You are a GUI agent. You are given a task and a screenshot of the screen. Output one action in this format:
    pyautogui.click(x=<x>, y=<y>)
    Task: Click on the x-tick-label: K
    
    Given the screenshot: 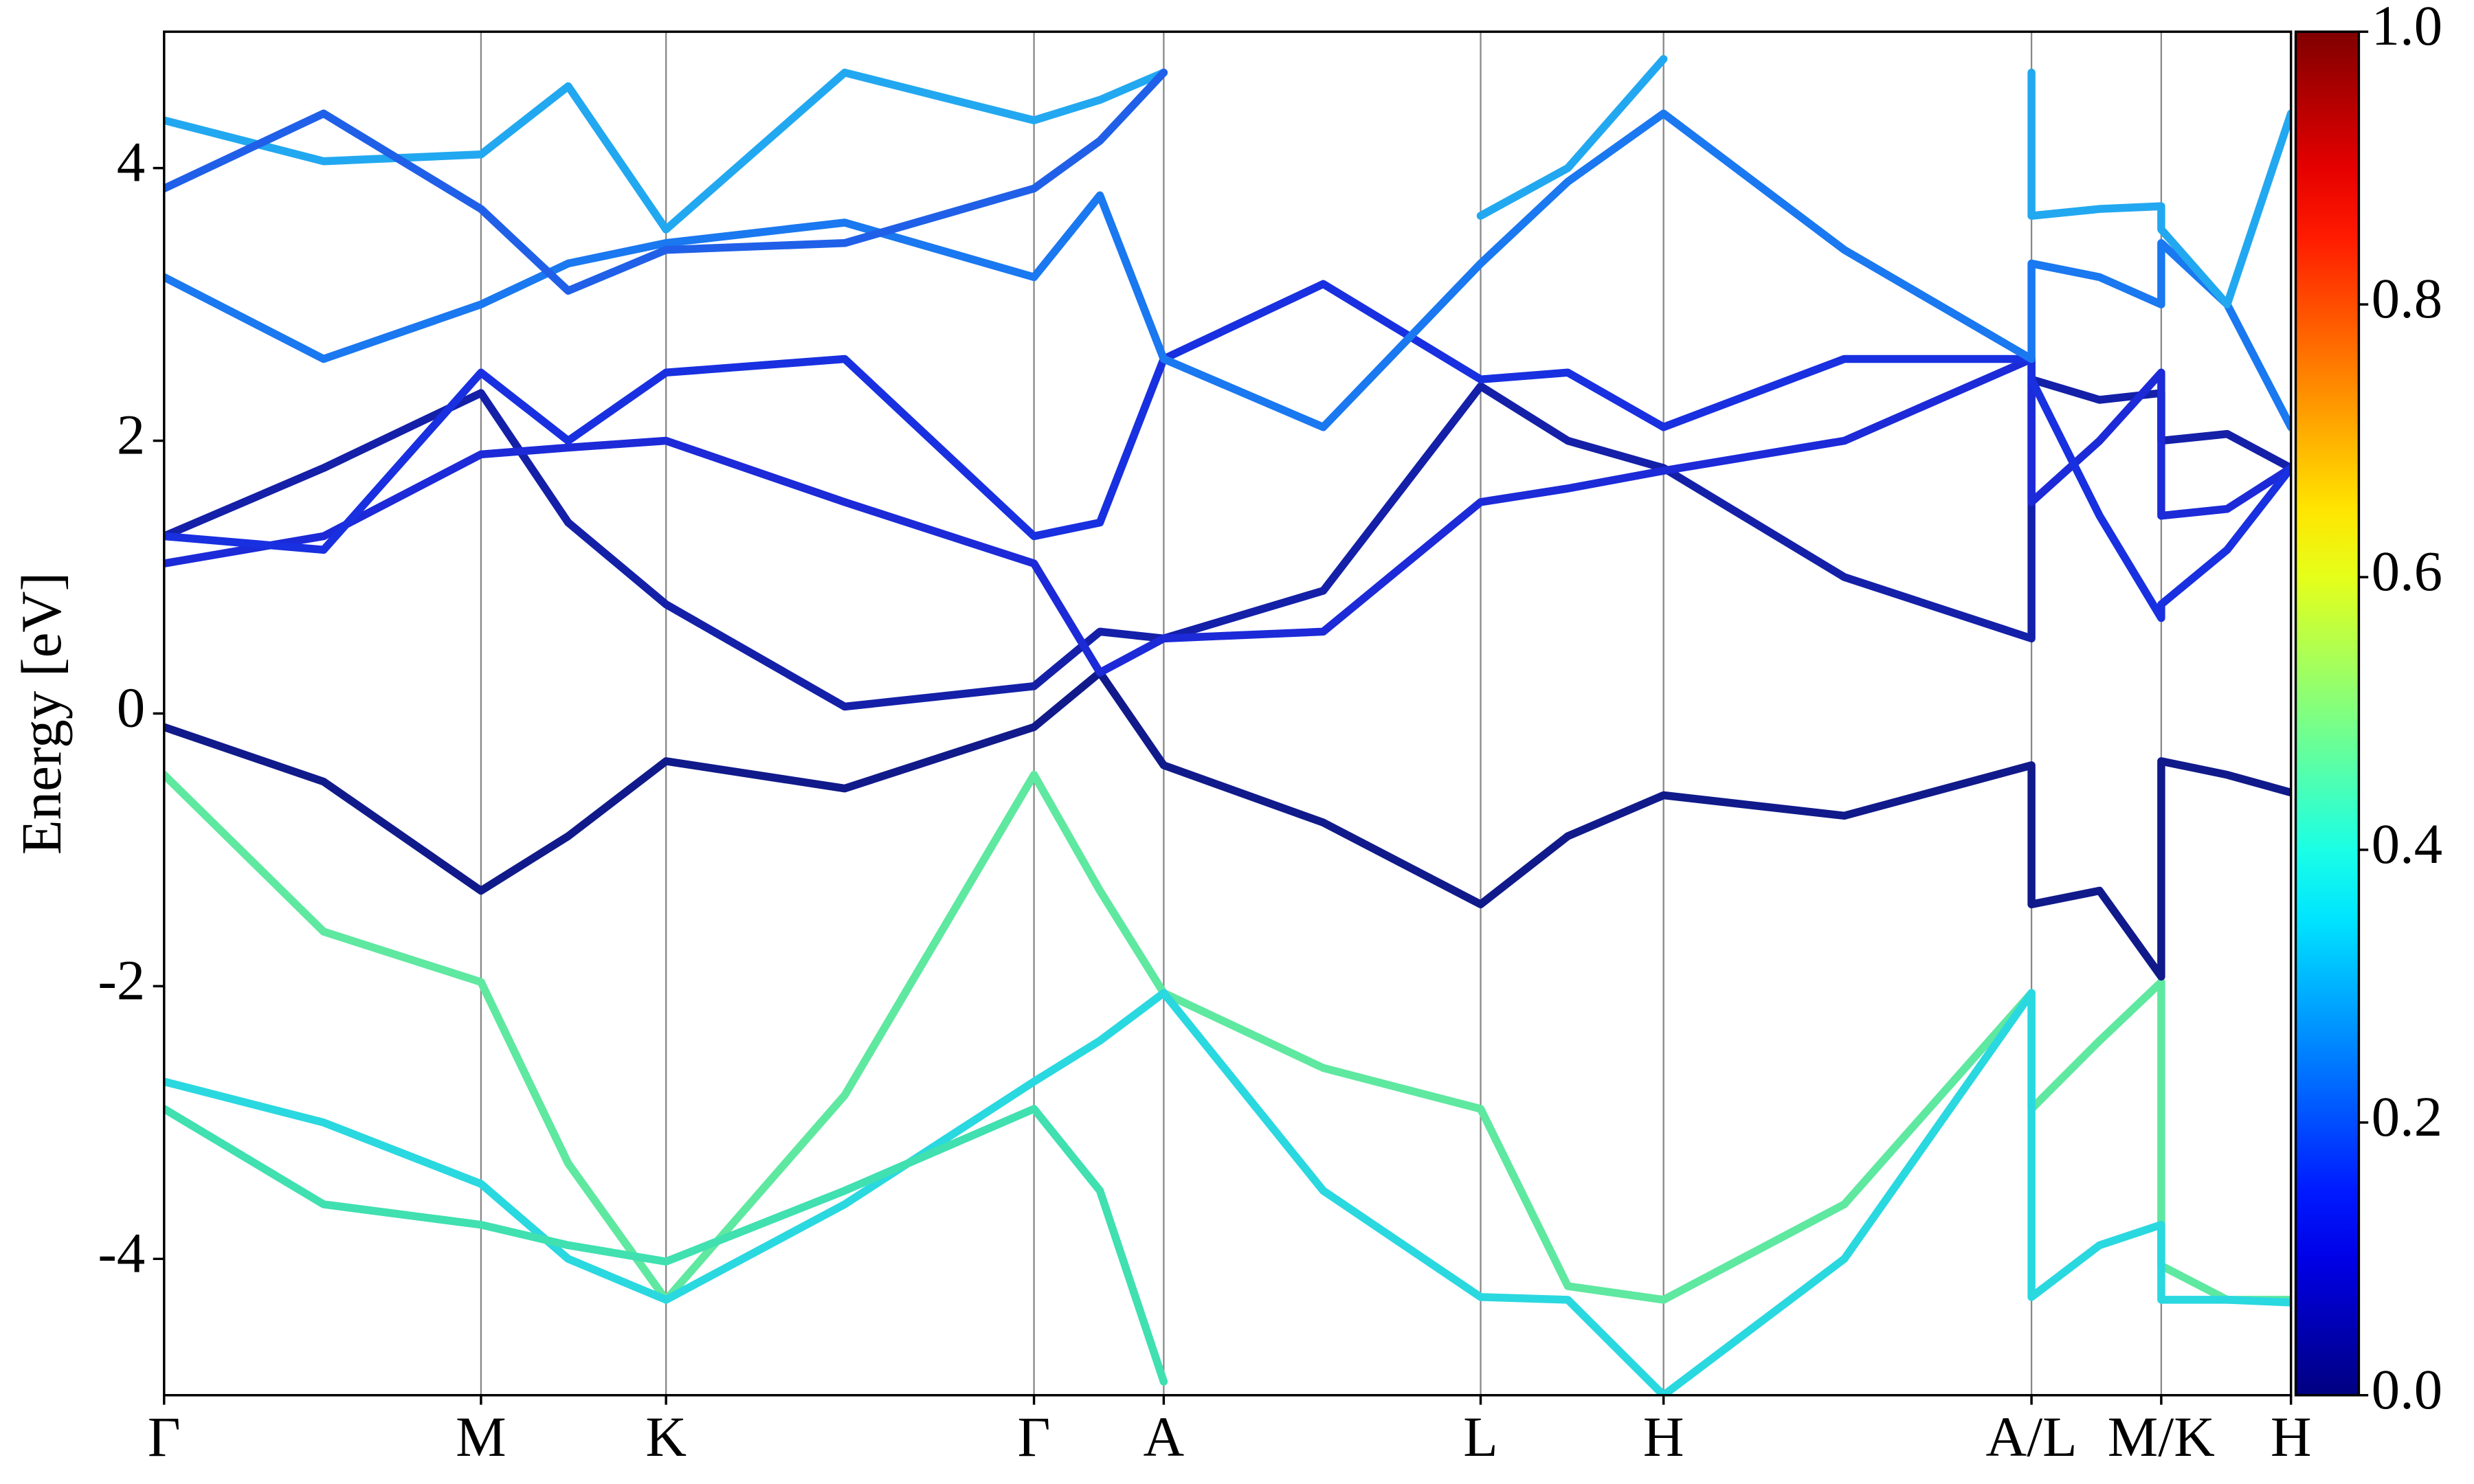 What is the action you would take?
    pyautogui.click(x=666, y=1436)
    